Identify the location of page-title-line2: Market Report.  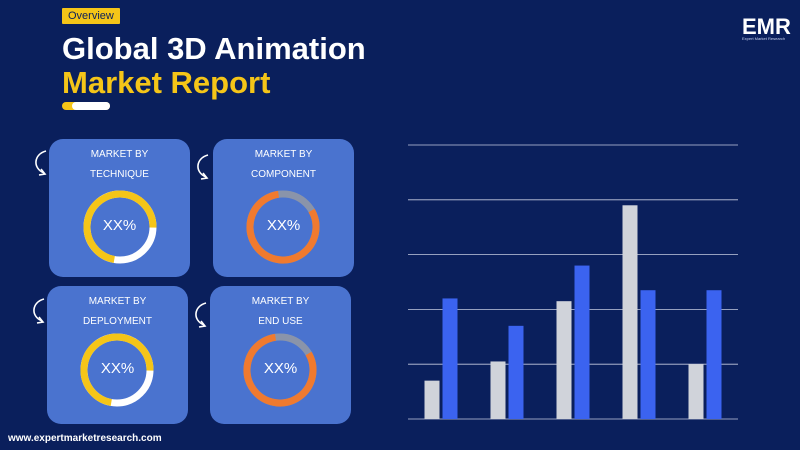
(166, 82).